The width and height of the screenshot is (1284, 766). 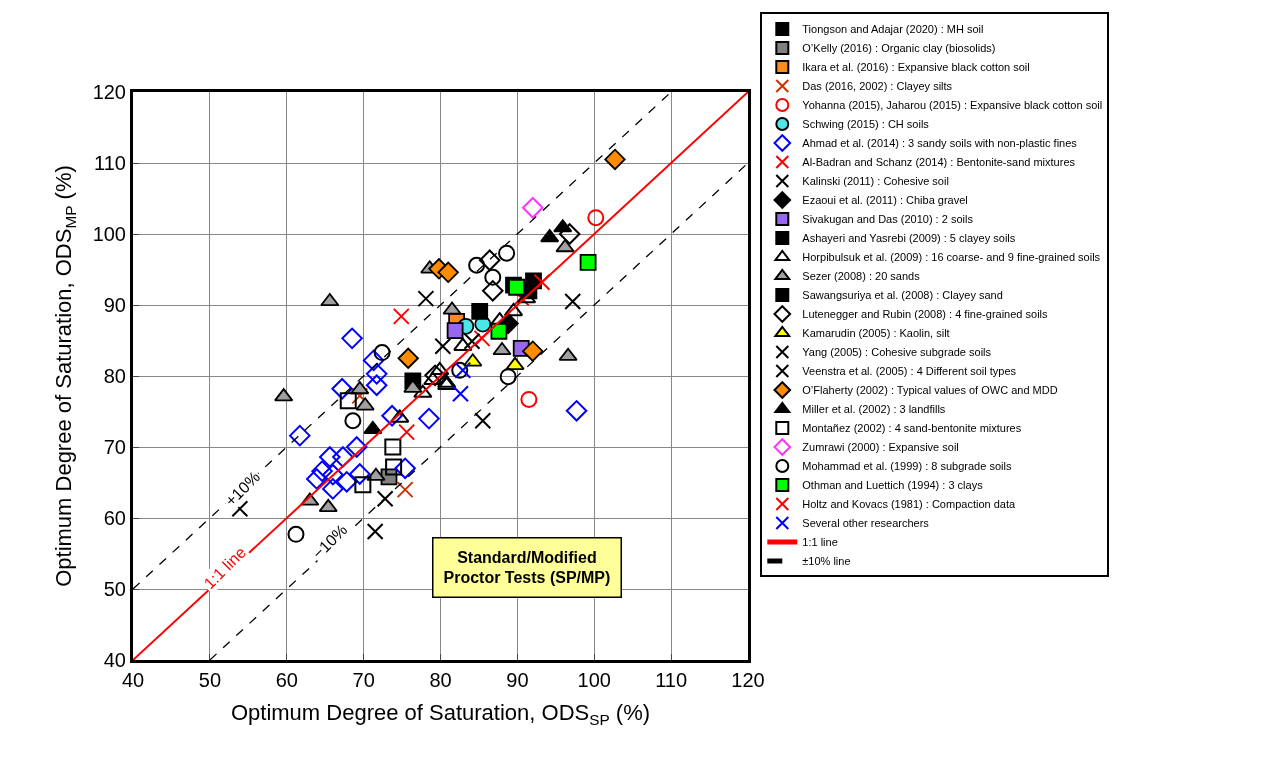 I want to click on legend-label: O’Kelly (2016) : Organic clay (biosolids), so click(x=899, y=48).